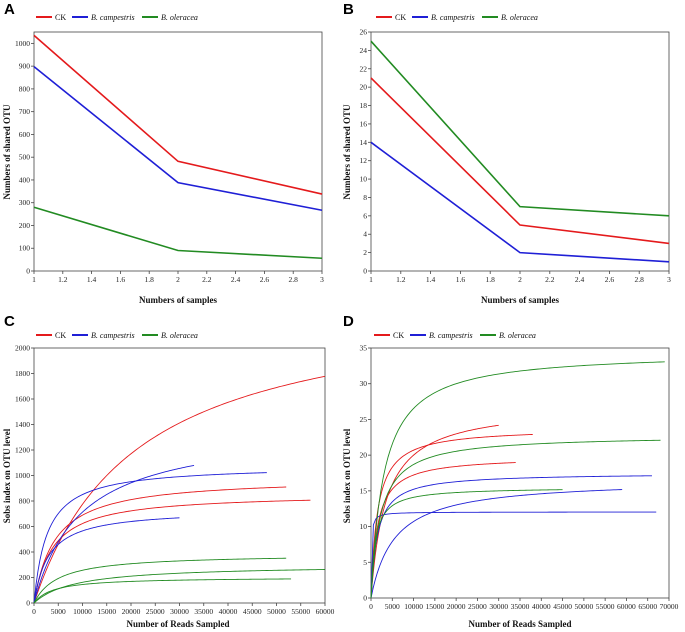 This screenshot has width=685, height=632. What do you see at coordinates (413, 606) in the screenshot?
I see `x-tick-label: 10000` at bounding box center [413, 606].